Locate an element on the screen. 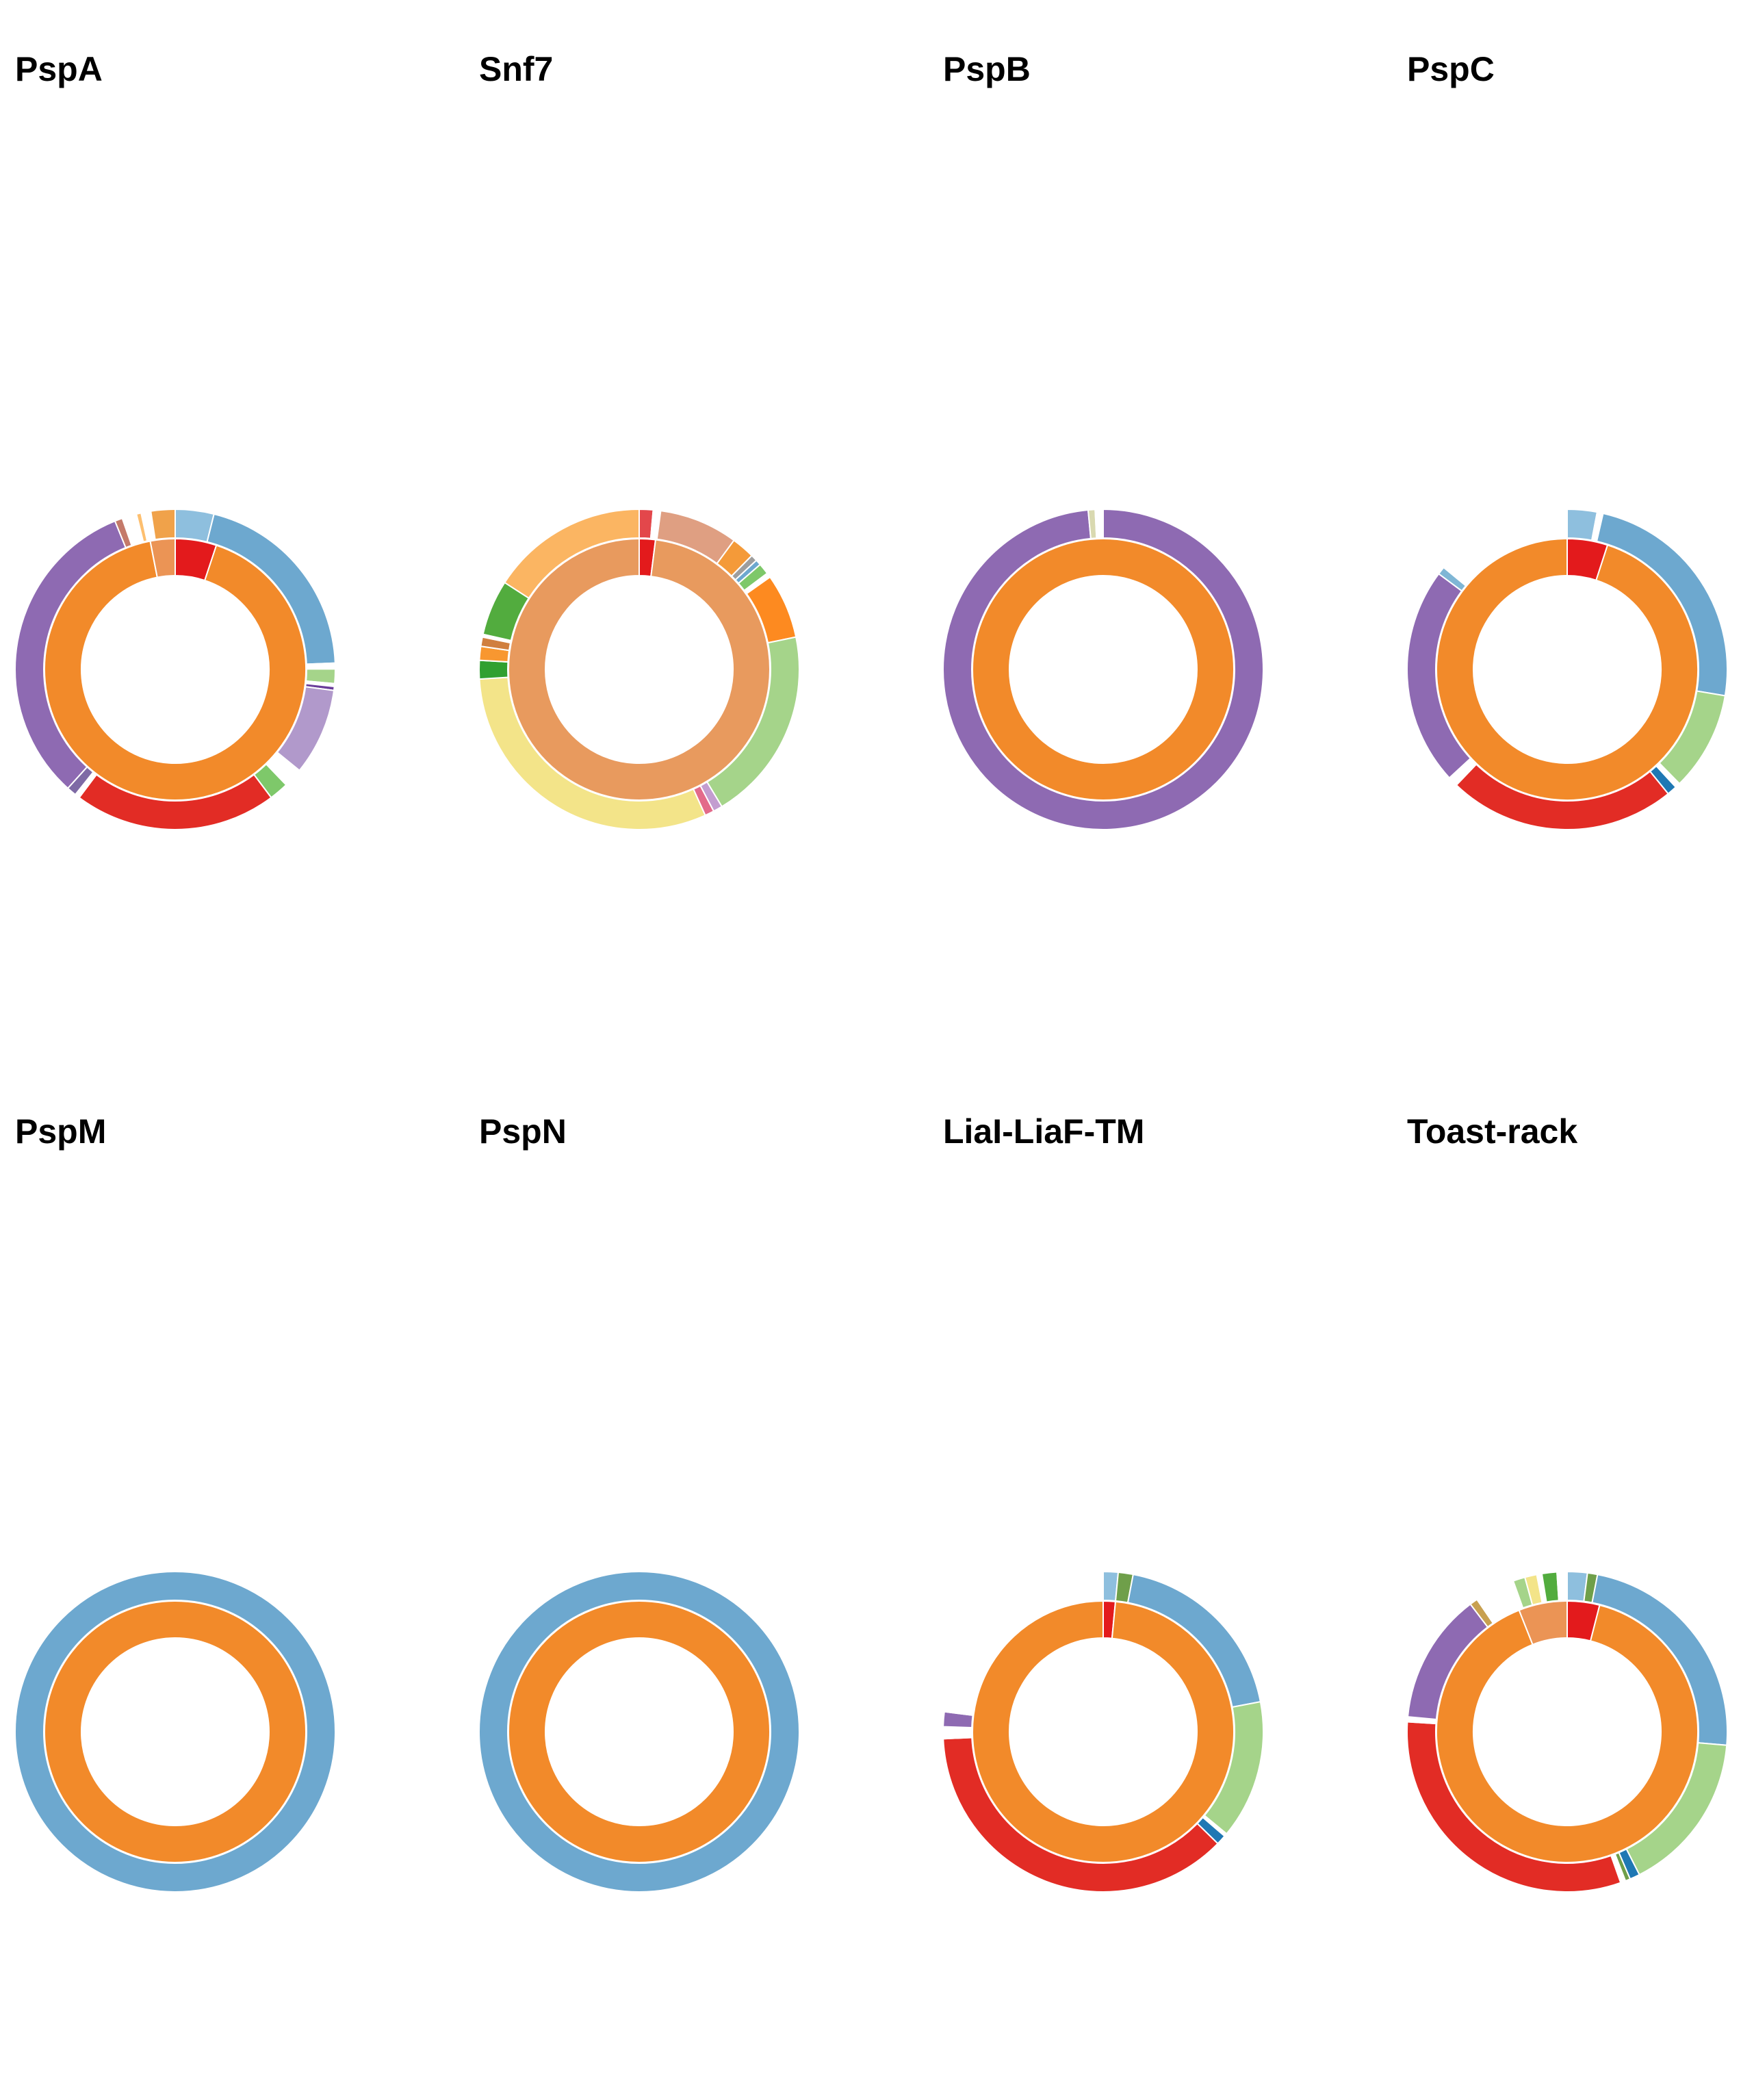 Image resolution: width=1741 pixels, height=2100 pixels. chart-panel-pspc: PspC is located at coordinates (1566, 519).